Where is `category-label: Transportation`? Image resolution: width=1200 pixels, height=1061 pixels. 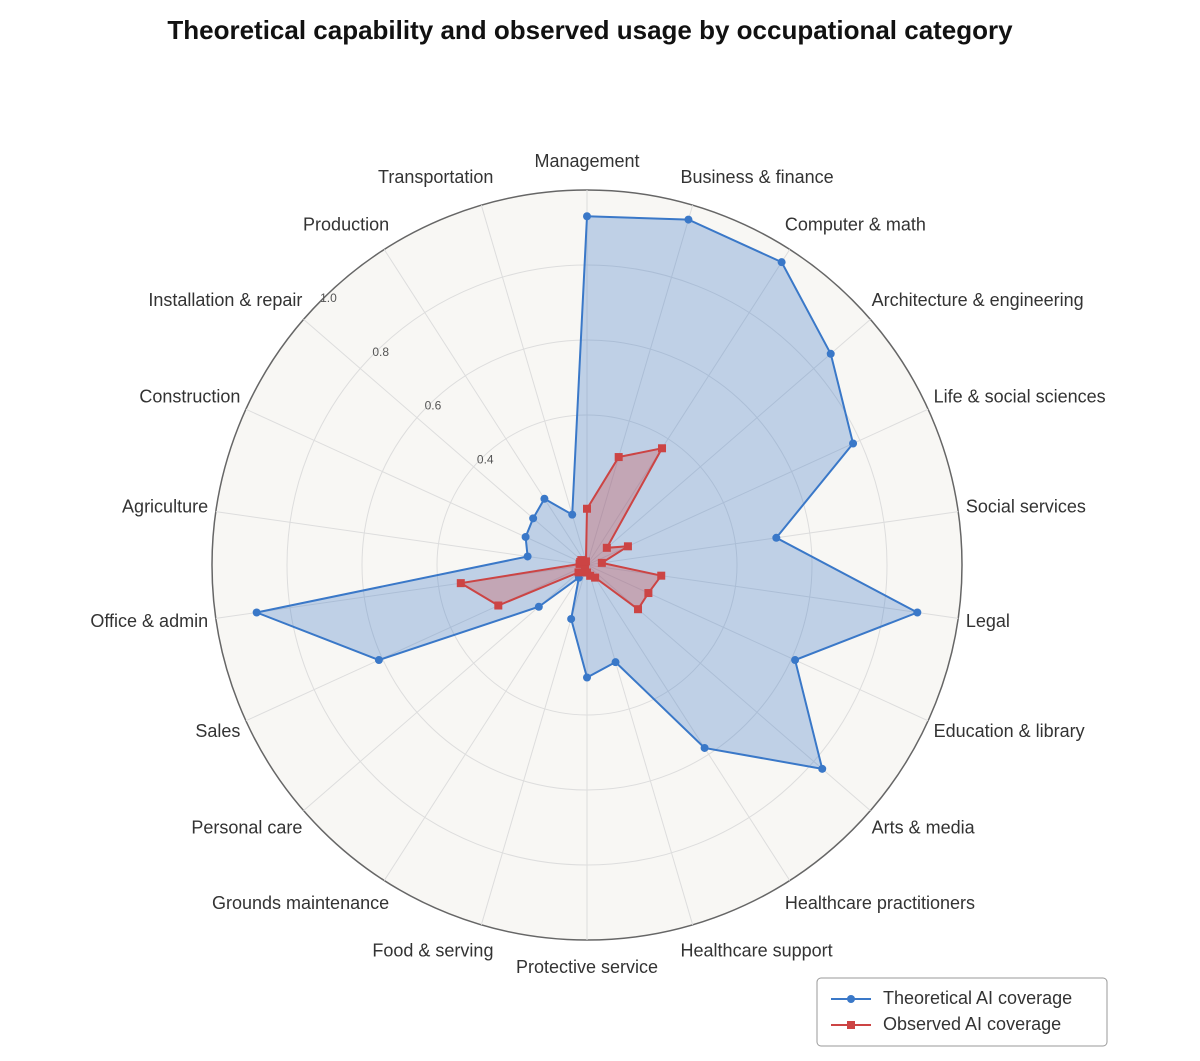 category-label: Transportation is located at coordinates (435, 177).